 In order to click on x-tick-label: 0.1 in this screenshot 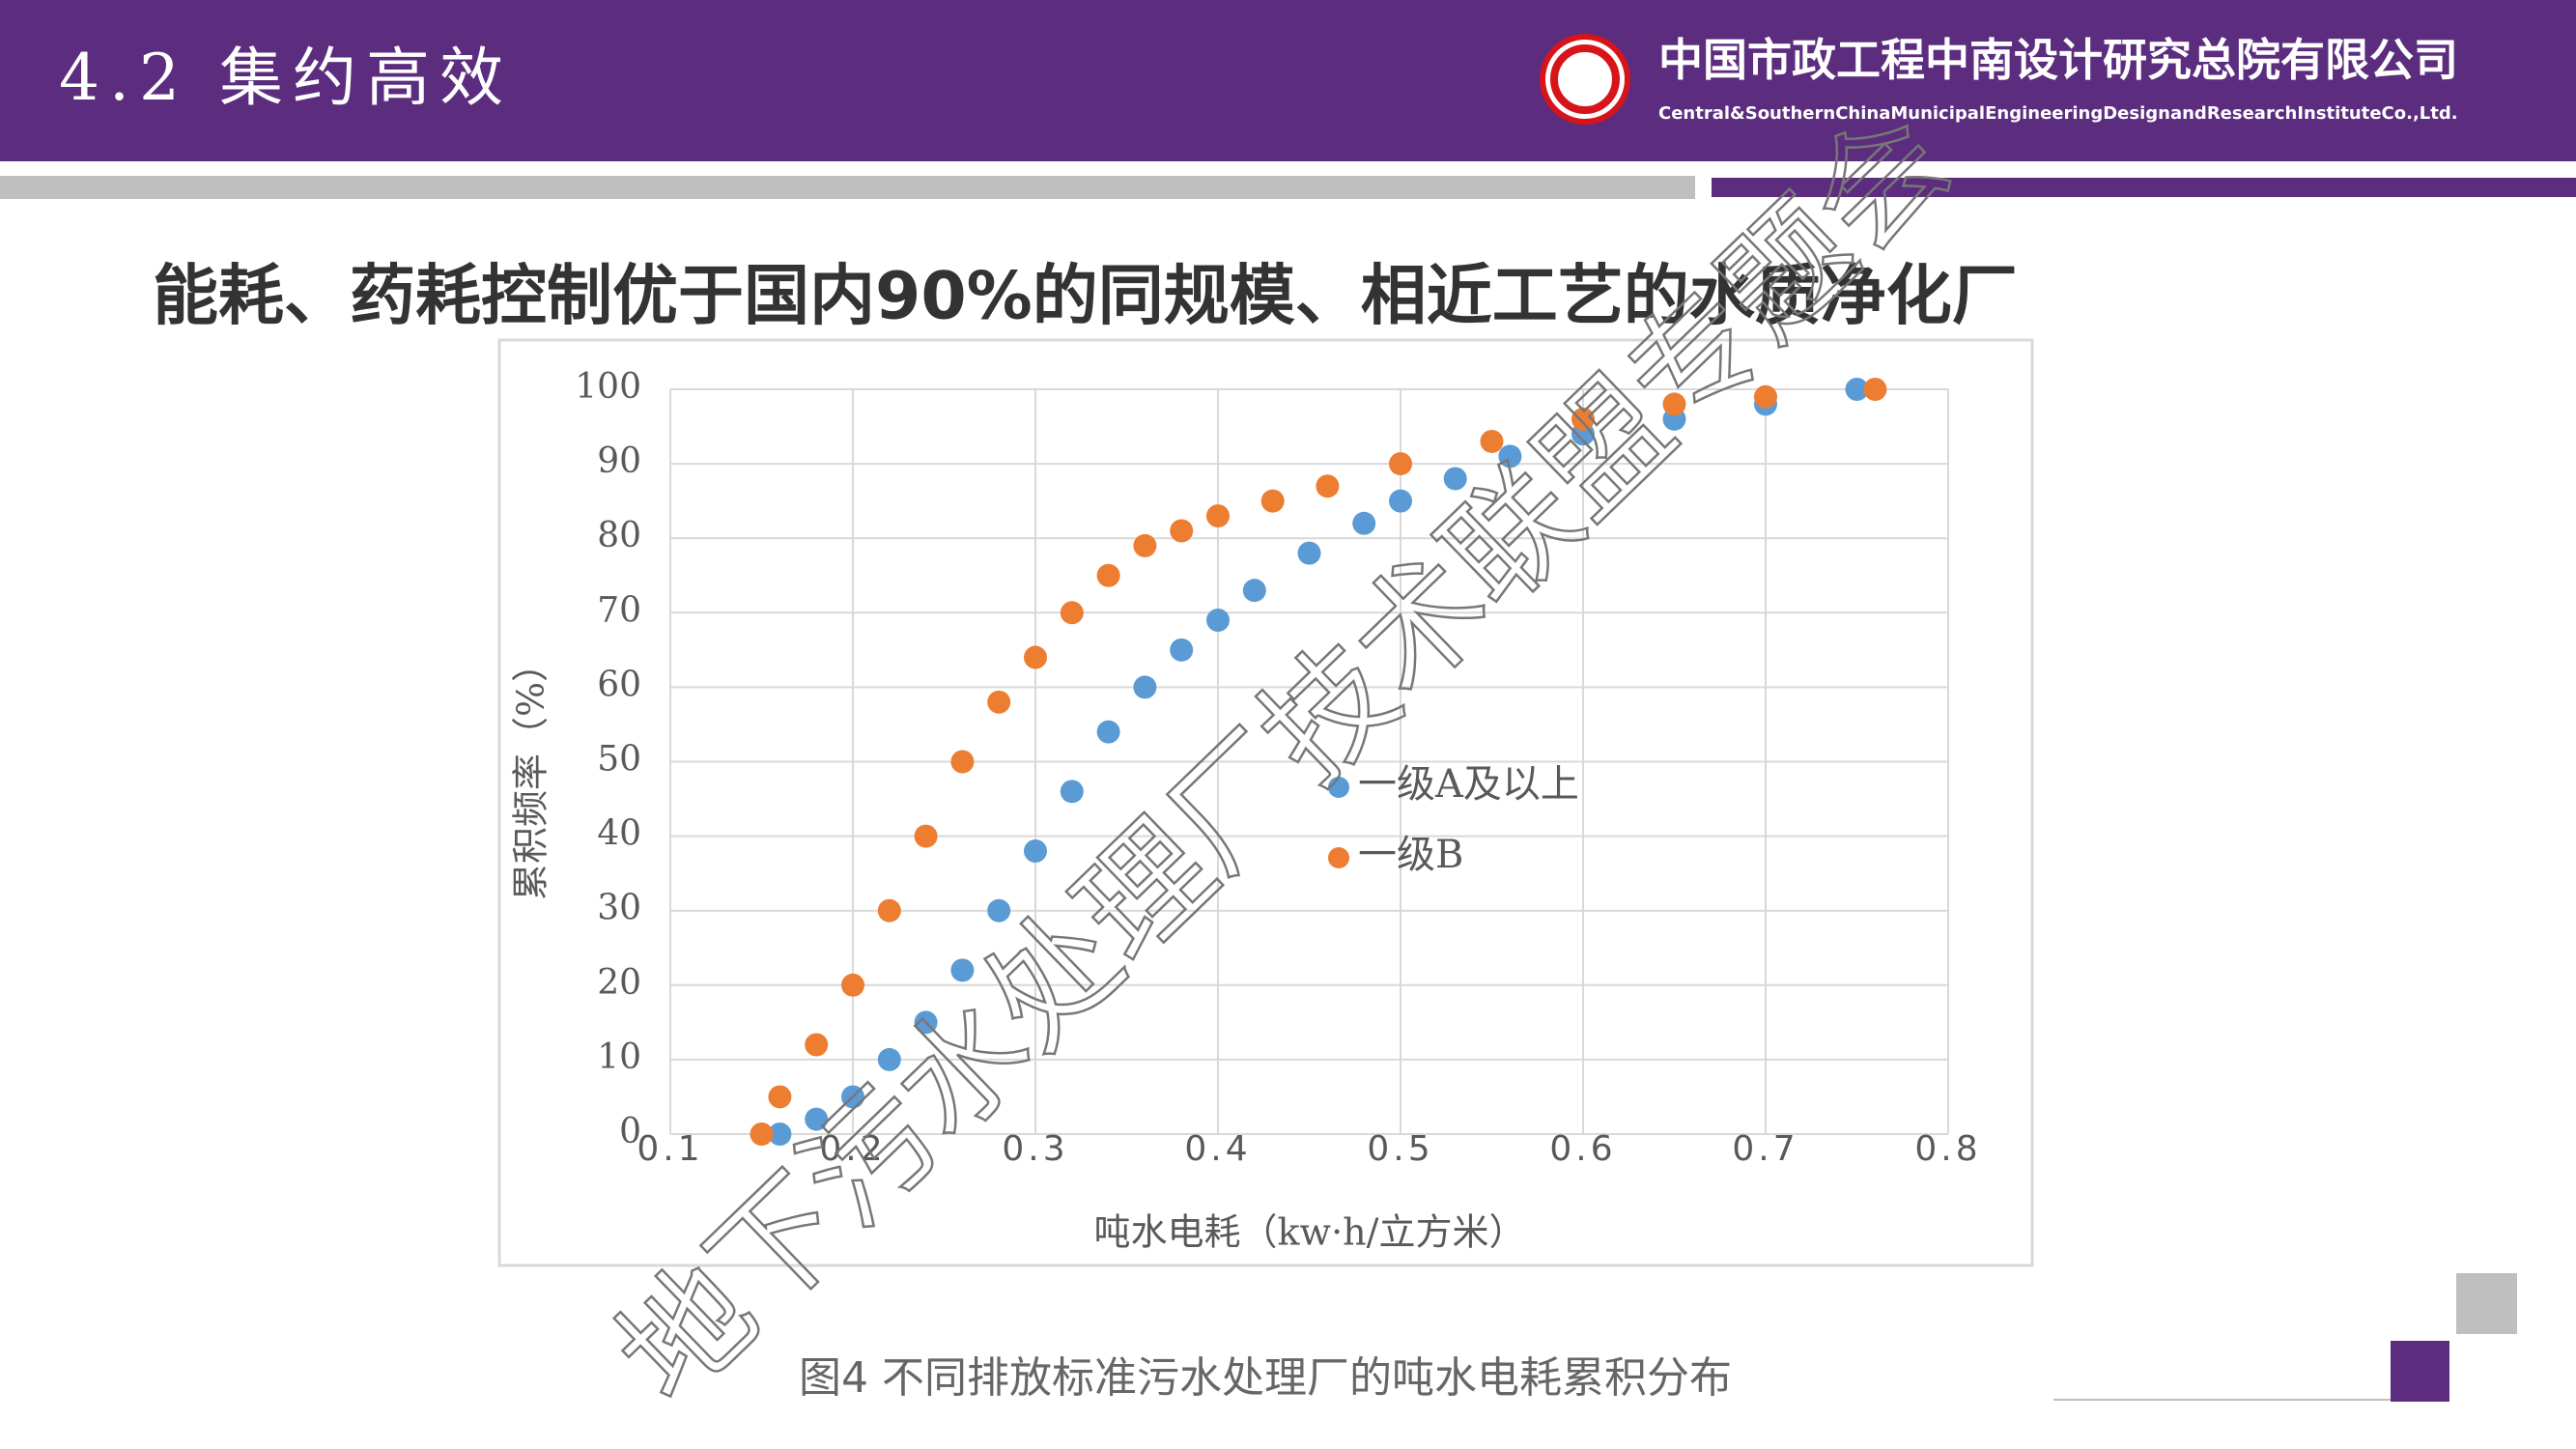, I will do `click(670, 1149)`.